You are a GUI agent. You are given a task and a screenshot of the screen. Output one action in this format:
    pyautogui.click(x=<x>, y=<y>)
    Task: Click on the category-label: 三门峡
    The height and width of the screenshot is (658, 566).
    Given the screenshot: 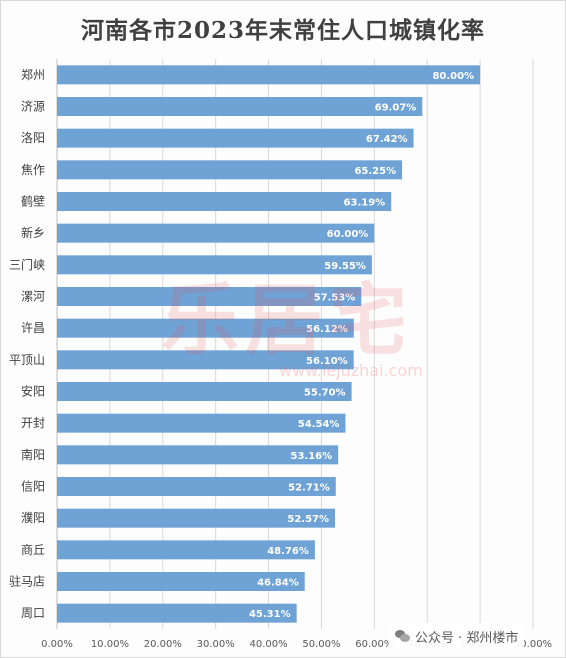 What is the action you would take?
    pyautogui.click(x=27, y=264)
    